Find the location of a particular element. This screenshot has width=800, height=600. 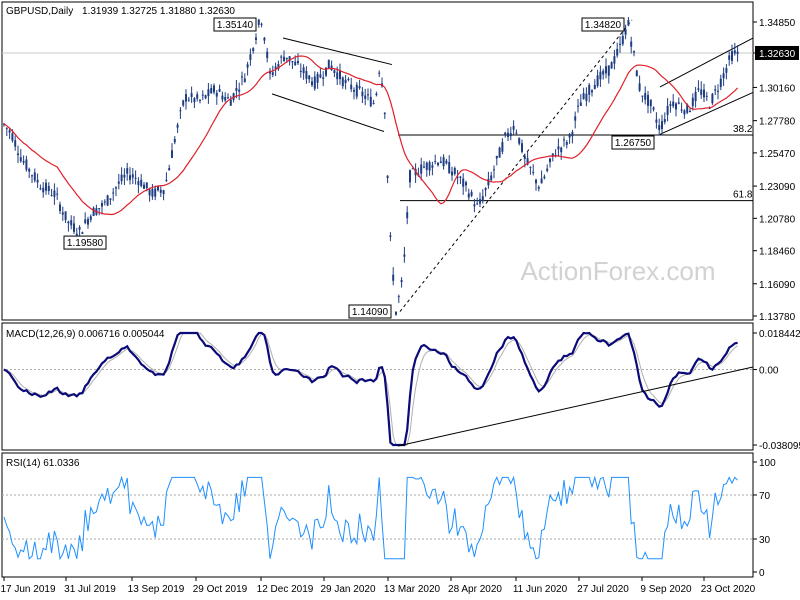

watermark: ActionForex.com is located at coordinates (617, 271).